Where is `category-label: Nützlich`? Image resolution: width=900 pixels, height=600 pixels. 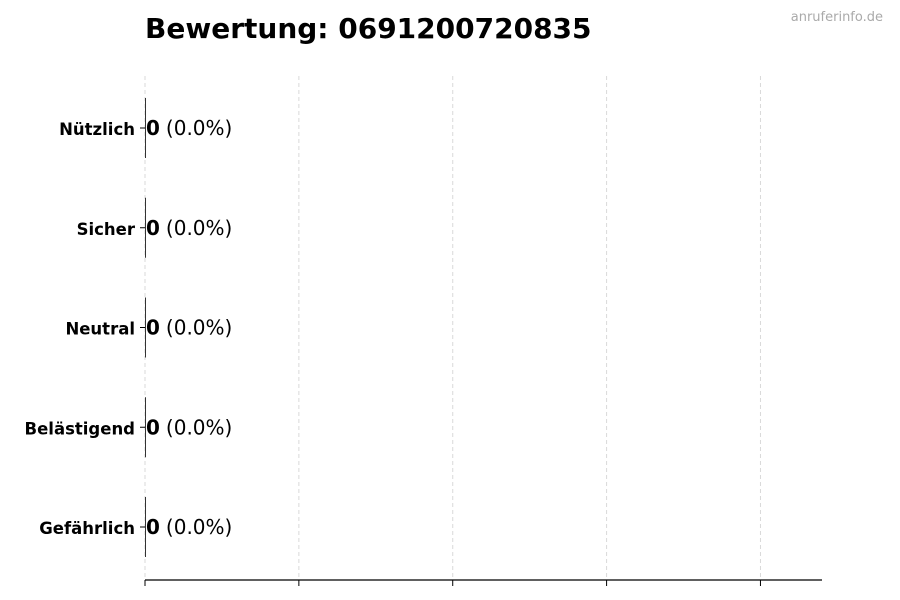 category-label: Nützlich is located at coordinates (97, 129).